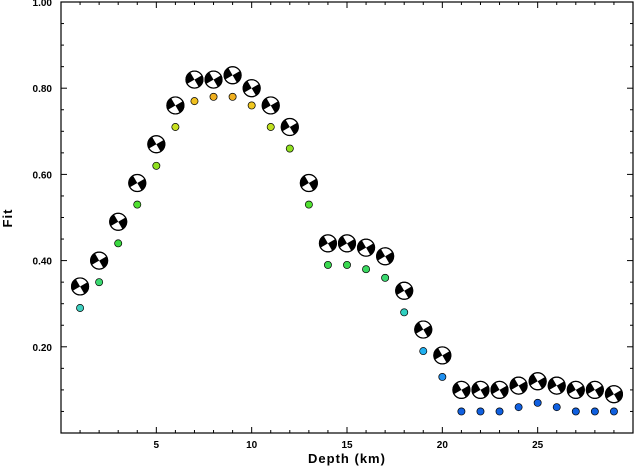 The height and width of the screenshot is (468, 637). What do you see at coordinates (443, 445) in the screenshot?
I see `x-tick-label: 20` at bounding box center [443, 445].